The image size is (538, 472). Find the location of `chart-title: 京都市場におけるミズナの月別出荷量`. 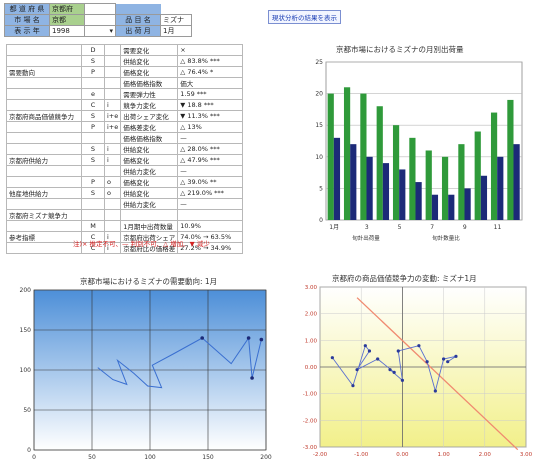

chart-title: 京都市場におけるミズナの月別出荷量 is located at coordinates (400, 49).